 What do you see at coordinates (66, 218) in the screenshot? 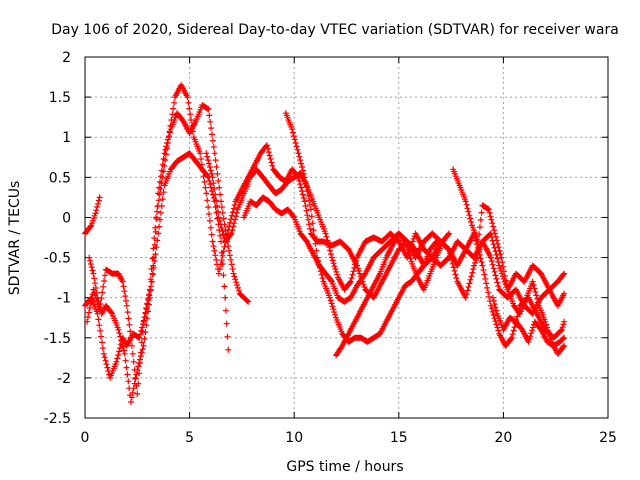
I see `y-tick-label: 0` at bounding box center [66, 218].